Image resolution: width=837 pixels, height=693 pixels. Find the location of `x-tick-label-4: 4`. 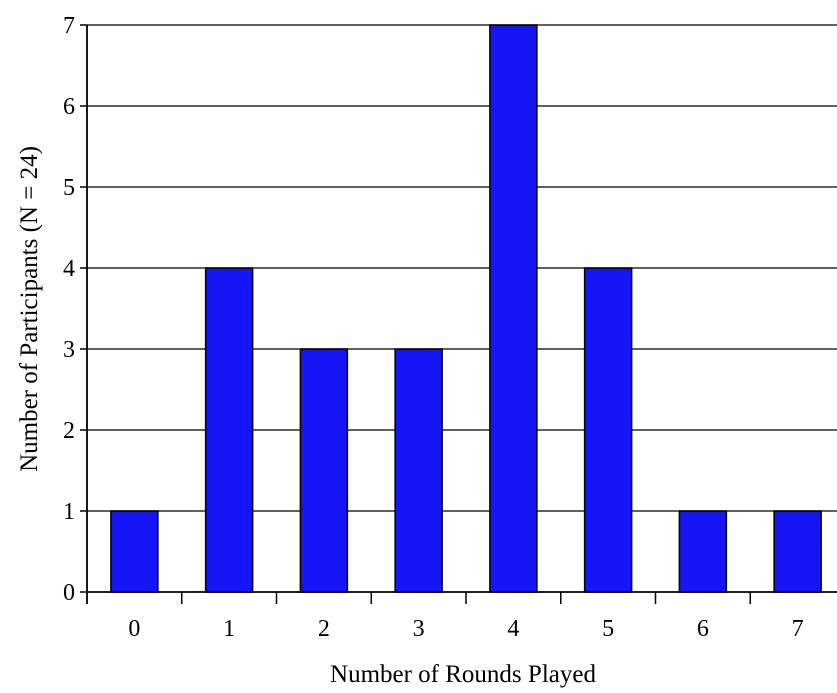

x-tick-label-4: 4 is located at coordinates (513, 629).